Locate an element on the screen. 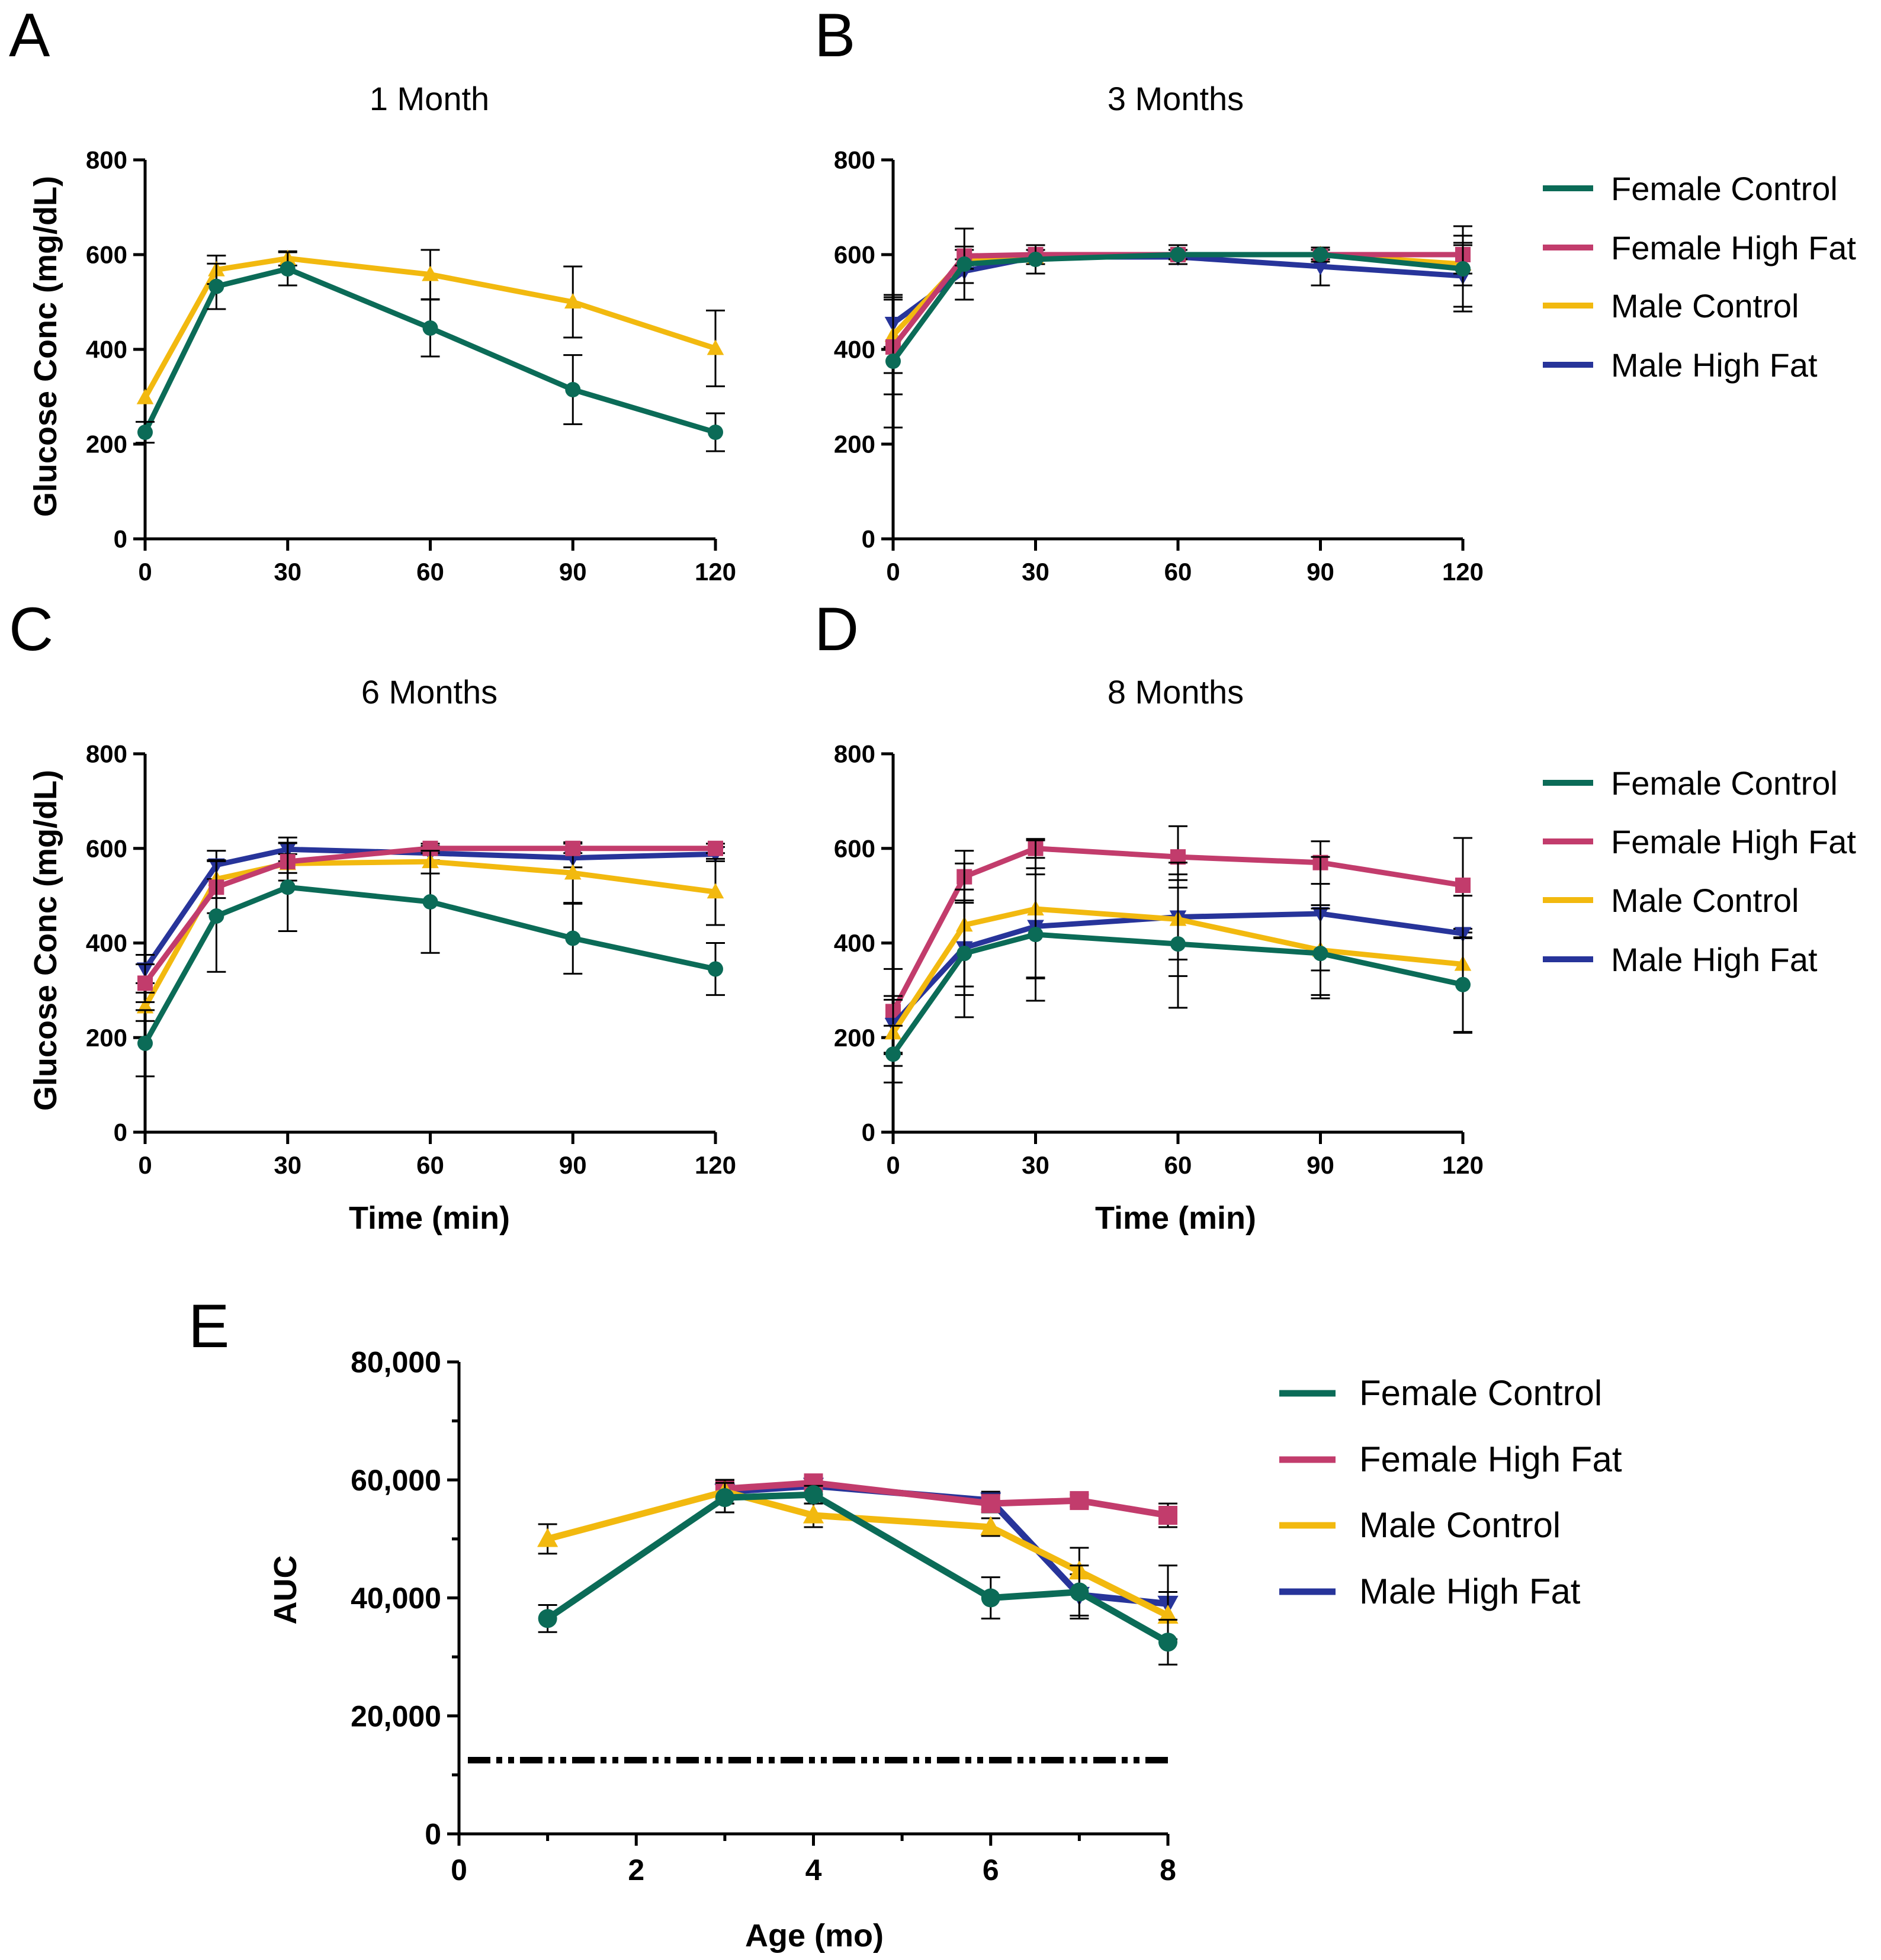  panel-letter-c: C is located at coordinates (31, 629).